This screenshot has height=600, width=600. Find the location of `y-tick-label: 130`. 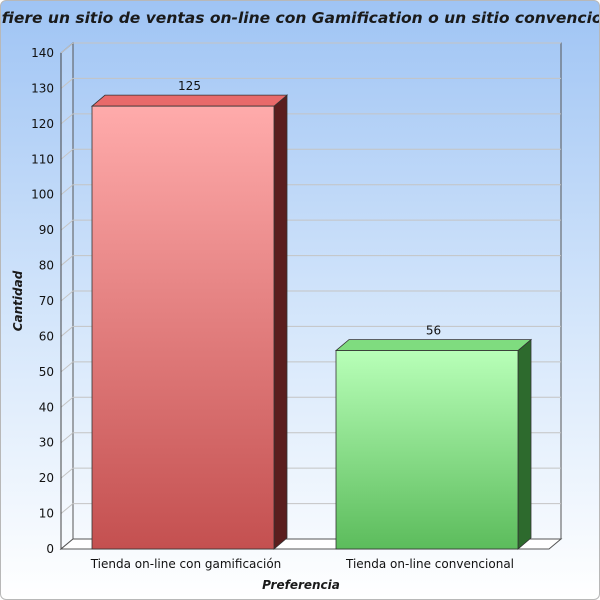

y-tick-label: 130 is located at coordinates (42, 88).